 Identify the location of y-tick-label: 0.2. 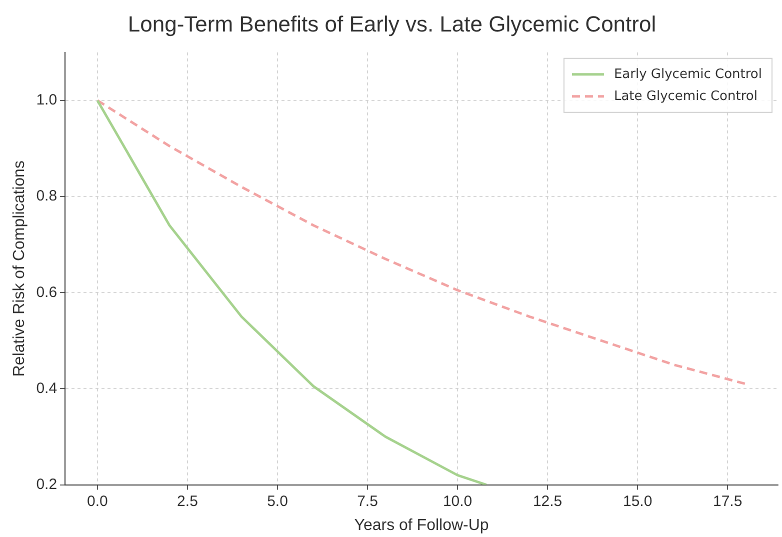
(47, 484).